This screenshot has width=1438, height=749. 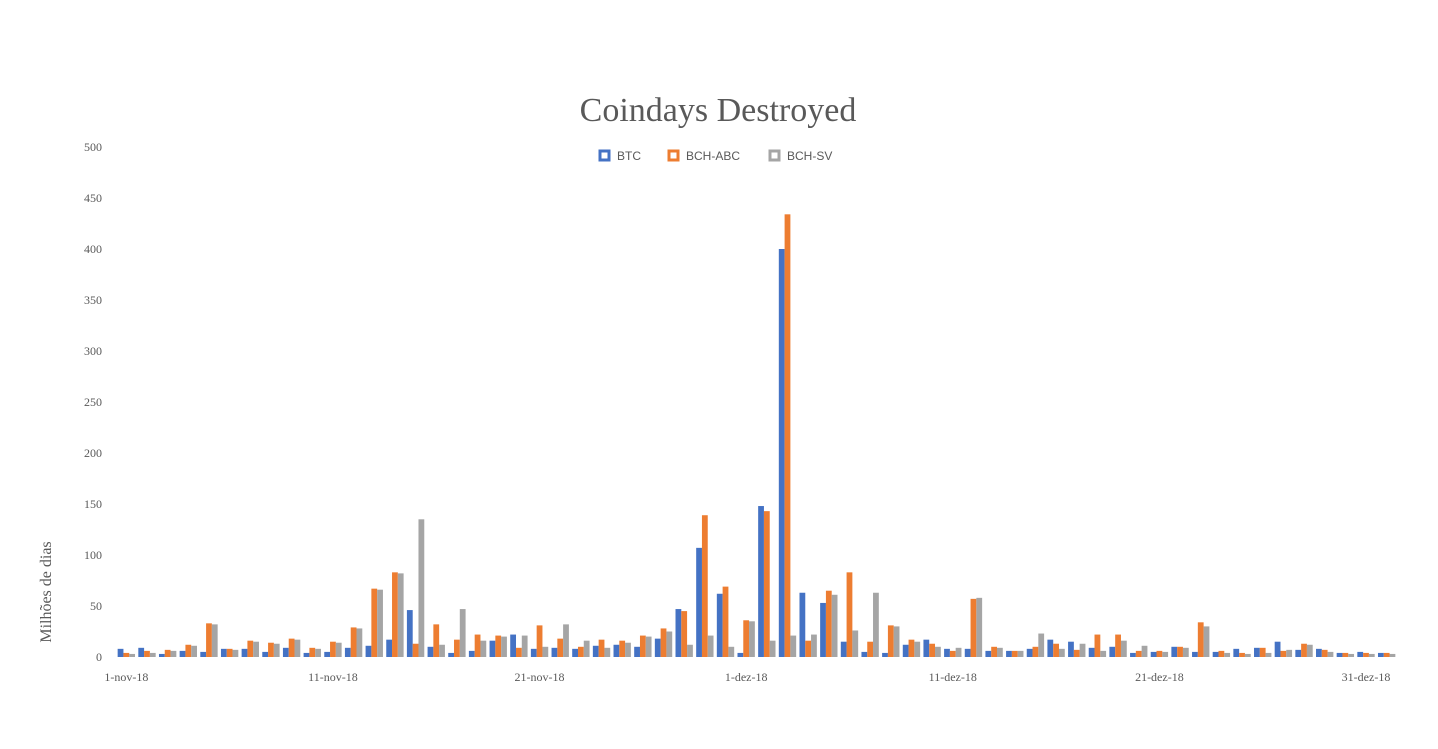 What do you see at coordinates (1366, 677) in the screenshot?
I see `x-tick-label: 31-dez-18` at bounding box center [1366, 677].